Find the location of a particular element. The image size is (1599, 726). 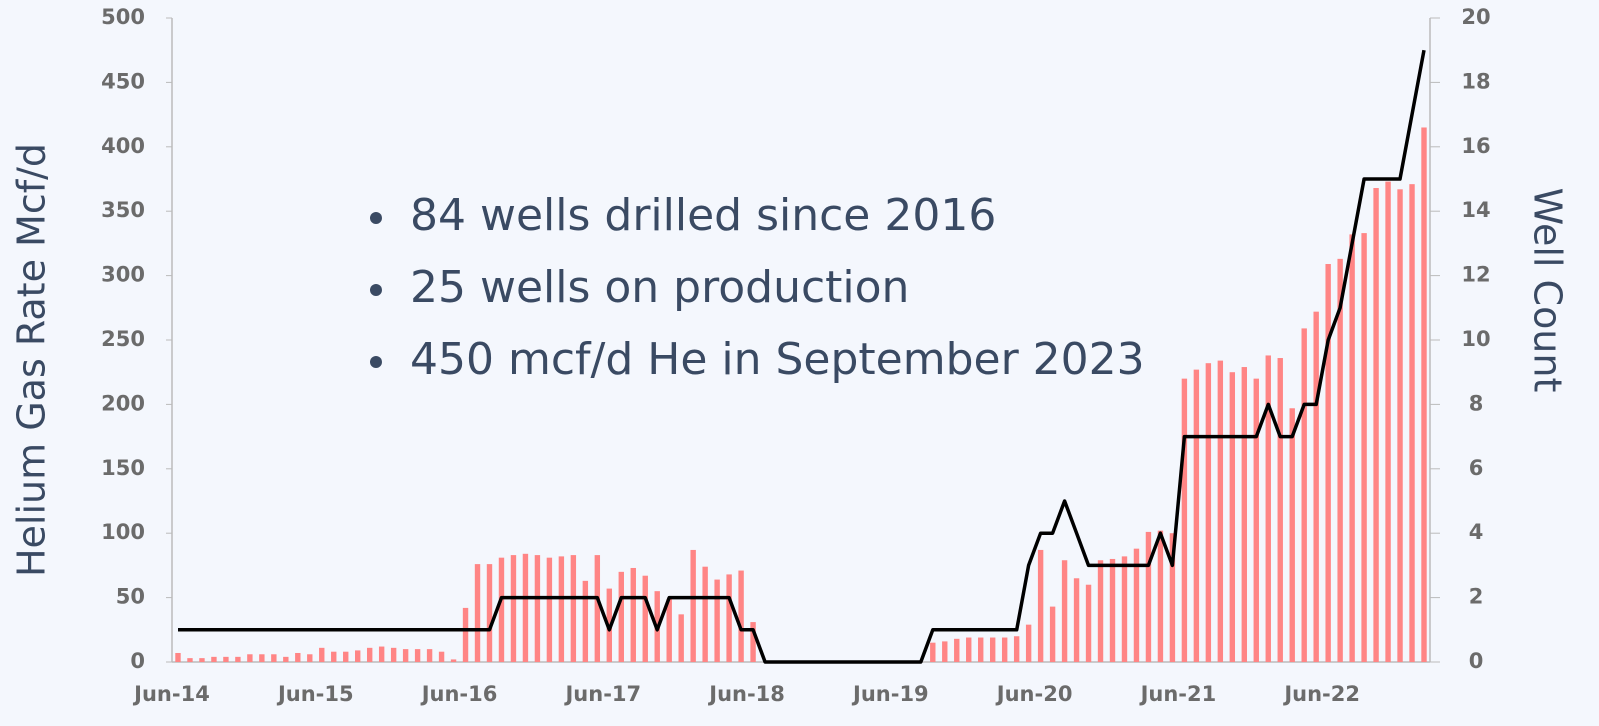

y2-tick-label: 0 is located at coordinates (1476, 661).